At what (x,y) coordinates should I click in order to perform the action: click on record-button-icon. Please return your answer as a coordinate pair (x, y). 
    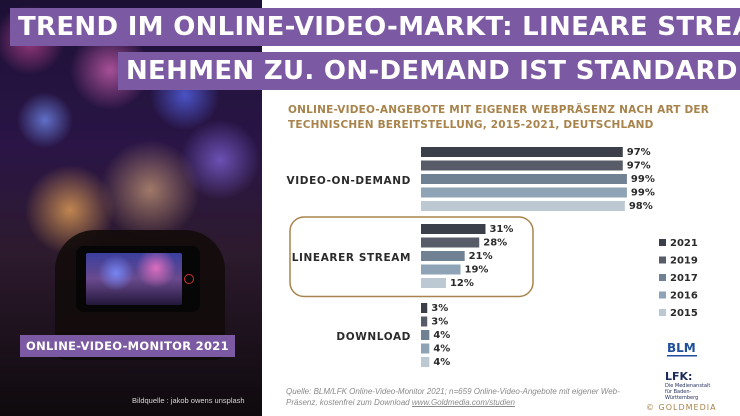
    Looking at the image, I should click on (189, 279).